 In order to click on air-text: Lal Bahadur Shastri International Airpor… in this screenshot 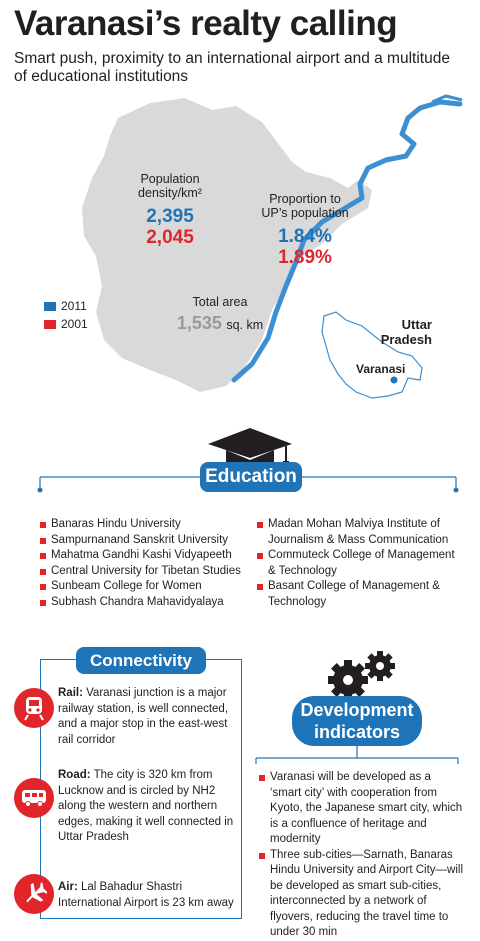, I will do `click(146, 895)`.